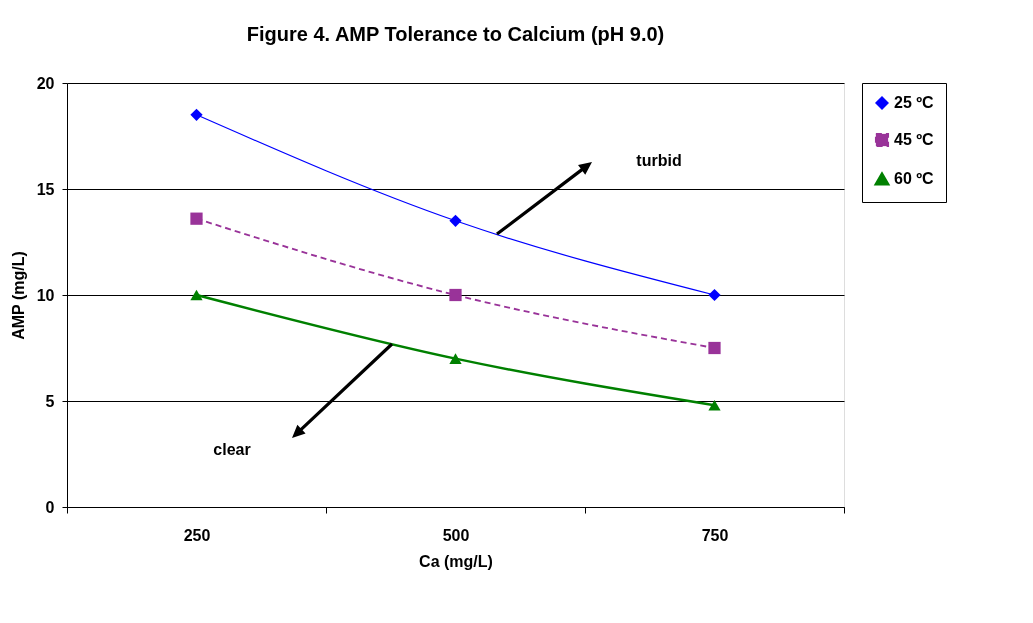  Describe the element at coordinates (50, 401) in the screenshot. I see `y-tick-label: 5` at that location.